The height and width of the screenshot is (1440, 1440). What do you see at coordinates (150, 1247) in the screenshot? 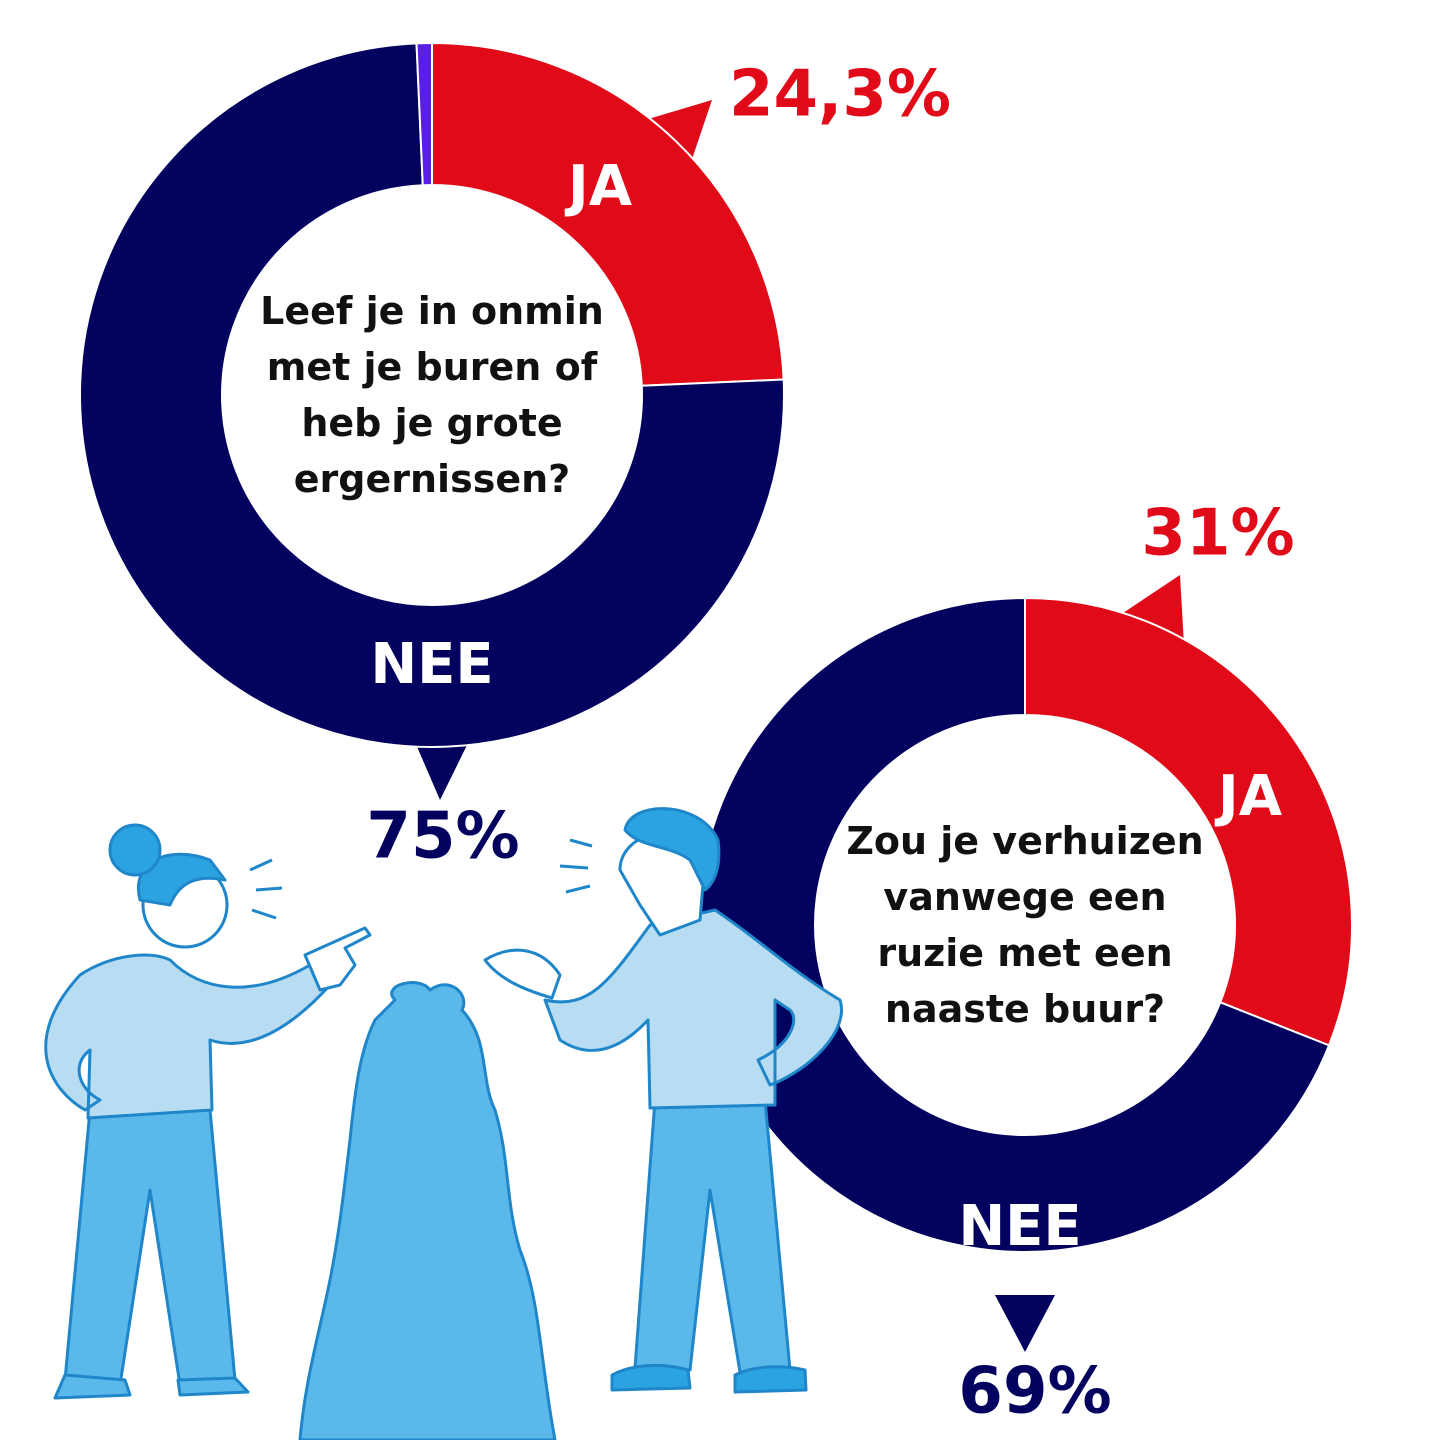
I see `woman-legs` at bounding box center [150, 1247].